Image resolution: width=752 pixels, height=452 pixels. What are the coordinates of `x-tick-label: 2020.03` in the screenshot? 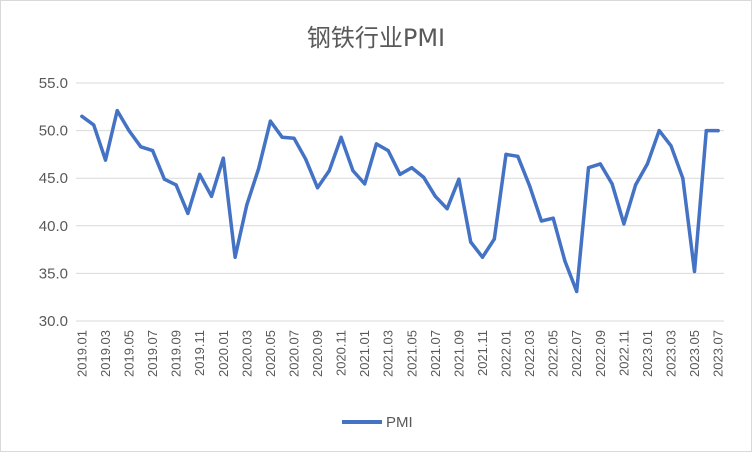 It's located at (246, 353).